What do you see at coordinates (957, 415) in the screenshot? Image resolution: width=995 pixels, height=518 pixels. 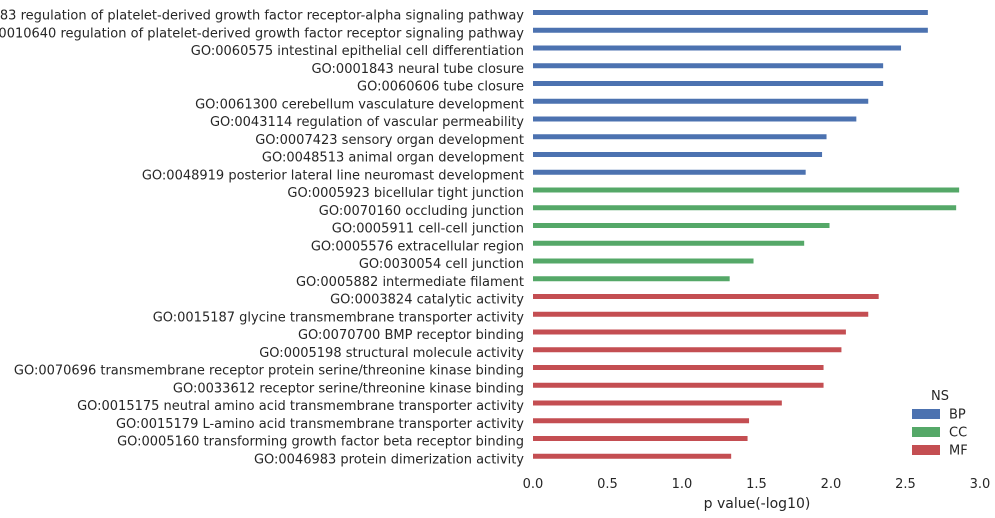 I see `legend-label-bp: BP` at bounding box center [957, 415].